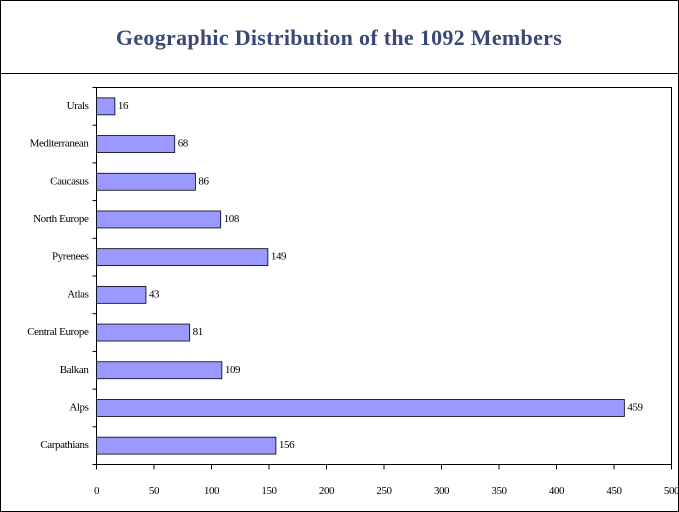 The width and height of the screenshot is (679, 512). Describe the element at coordinates (198, 332) in the screenshot. I see `data-label: 81` at that location.